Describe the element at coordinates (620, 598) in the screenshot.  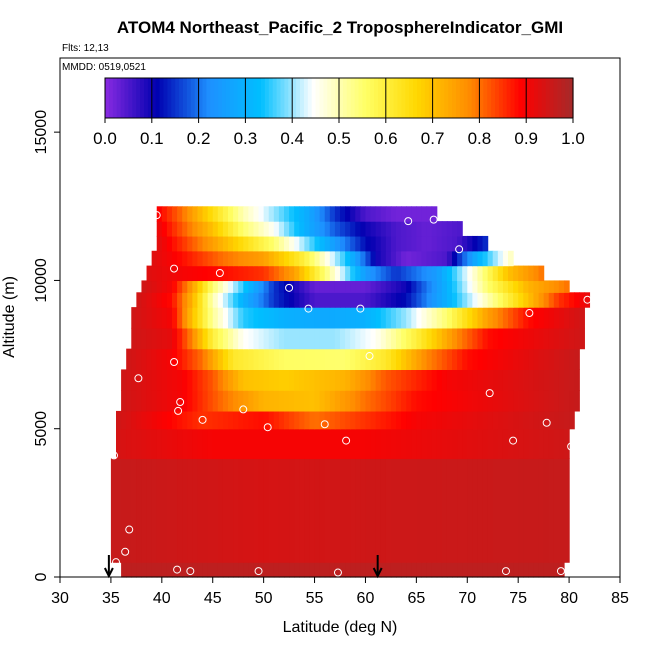
I see `x-tick-label: 85` at that location.